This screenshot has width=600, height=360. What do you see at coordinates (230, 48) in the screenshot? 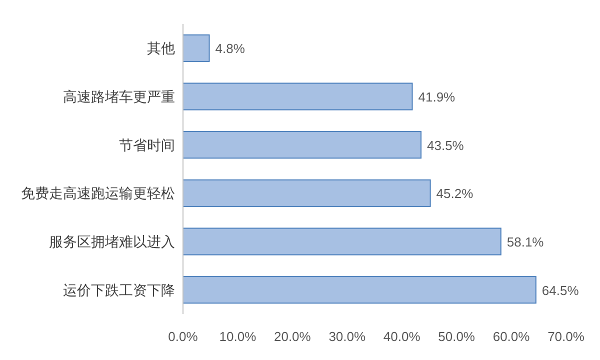
I see `data-label: 4.8%` at bounding box center [230, 48].